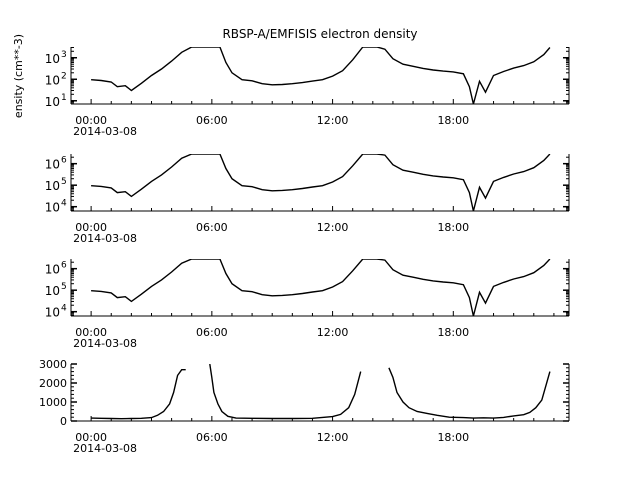 This screenshot has width=640, height=480. Describe the element at coordinates (64, 98) in the screenshot. I see `y-tick-exponent: 1` at that location.